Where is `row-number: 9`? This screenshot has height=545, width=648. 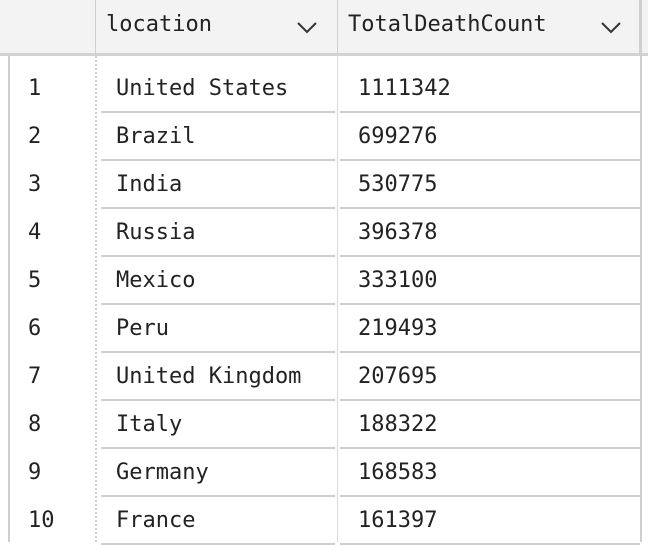 row-number: 9 is located at coordinates (35, 472).